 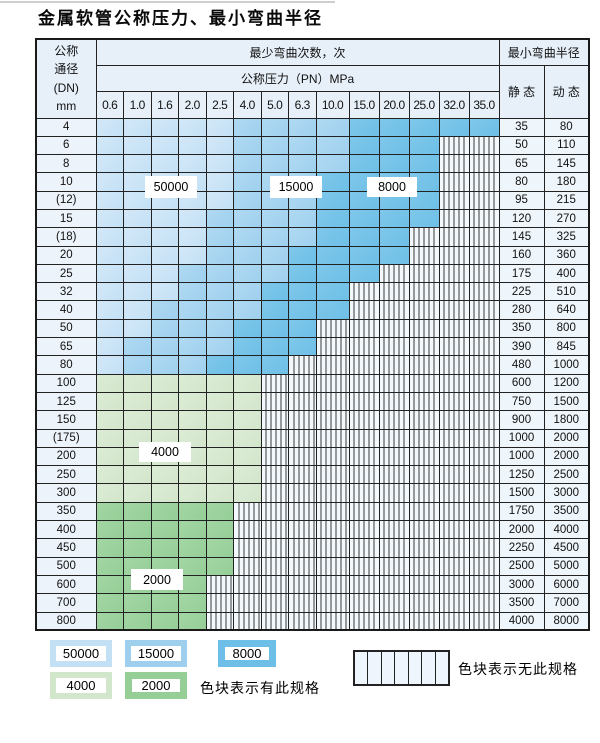 What do you see at coordinates (521, 401) in the screenshot?
I see `static-radius-cell: 750` at bounding box center [521, 401].